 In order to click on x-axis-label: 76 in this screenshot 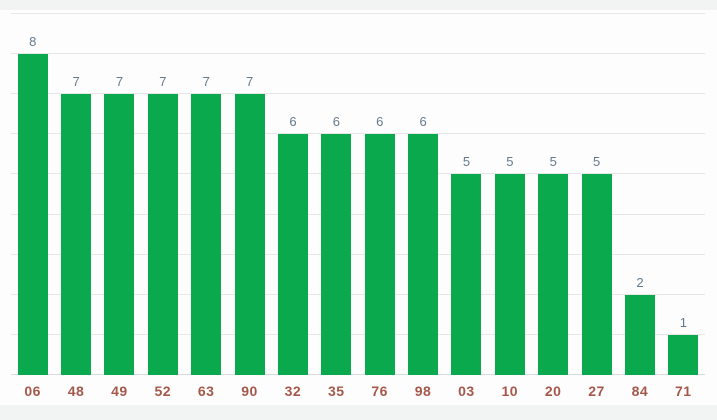, I will do `click(379, 391)`.